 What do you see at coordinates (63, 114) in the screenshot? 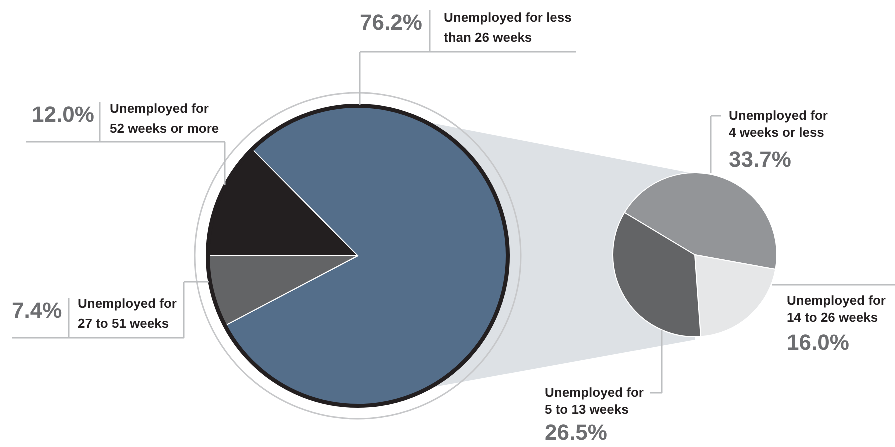
I see `data-label: 12.0%` at bounding box center [63, 114].